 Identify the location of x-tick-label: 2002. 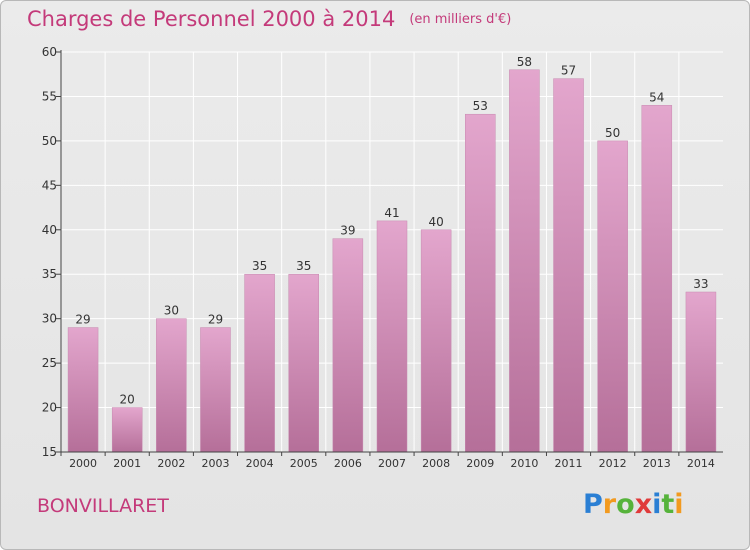
(171, 463).